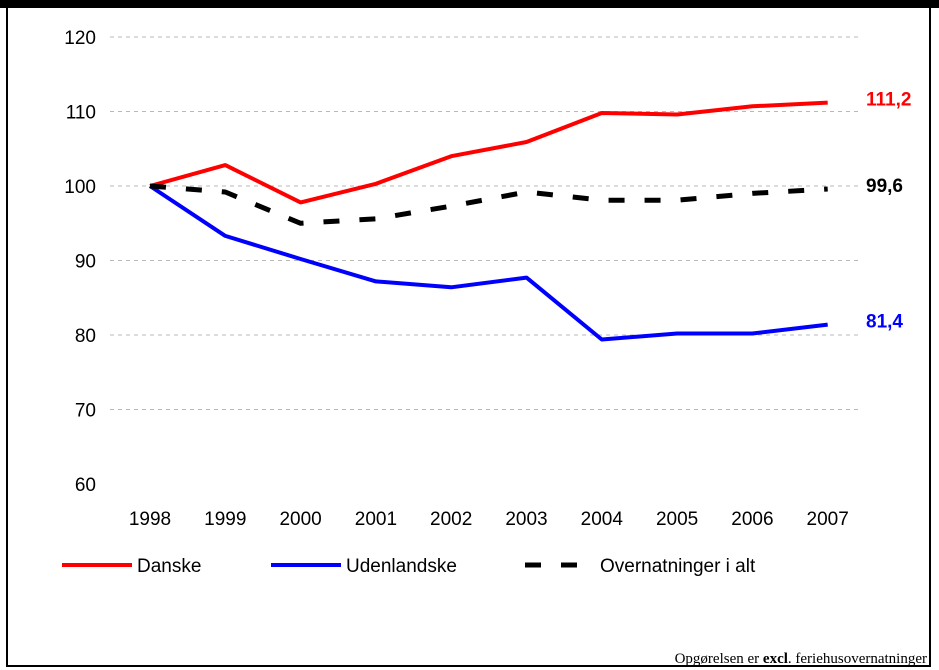 This screenshot has width=939, height=670. Describe the element at coordinates (81, 113) in the screenshot. I see `y-tick-label: 110` at that location.